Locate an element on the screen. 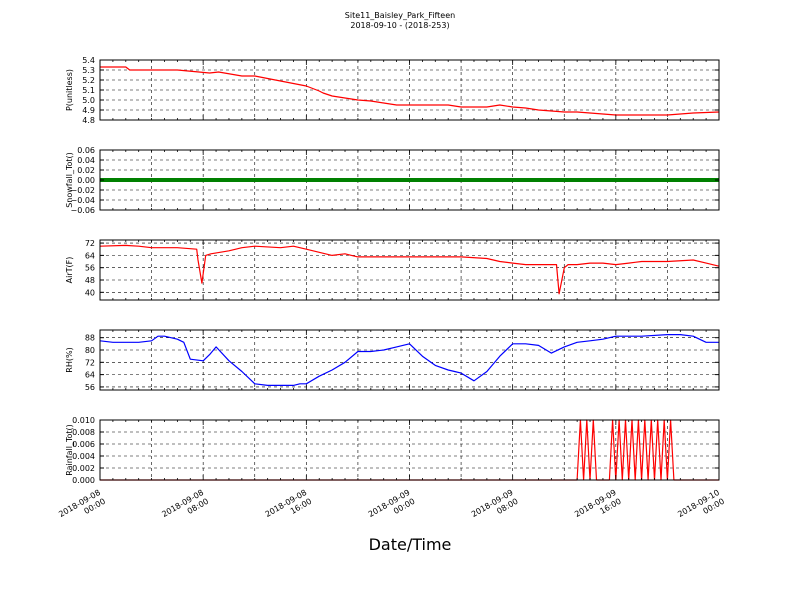 The height and width of the screenshot is (600, 800). y-axis-label: RH(%) is located at coordinates (69, 359).